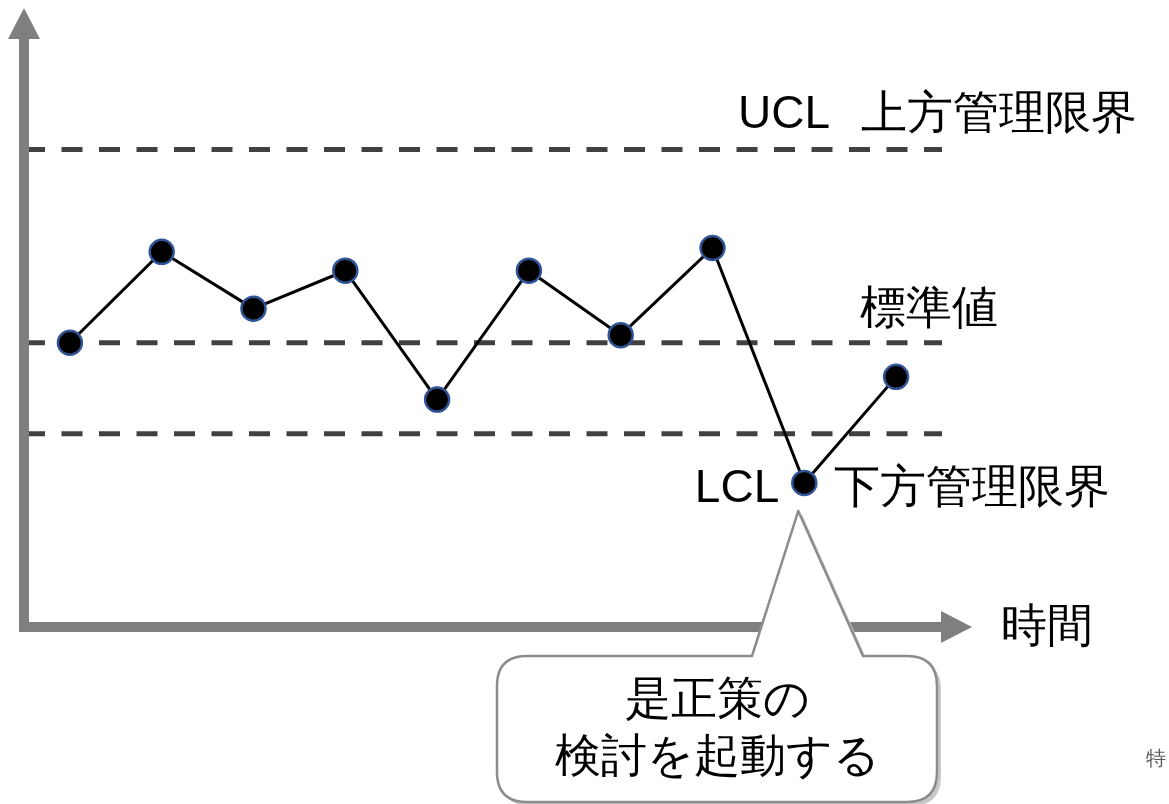 Image resolution: width=1169 pixels, height=804 pixels. What do you see at coordinates (1047, 625) in the screenshot?
I see `x-axis-title: 時間` at bounding box center [1047, 625].